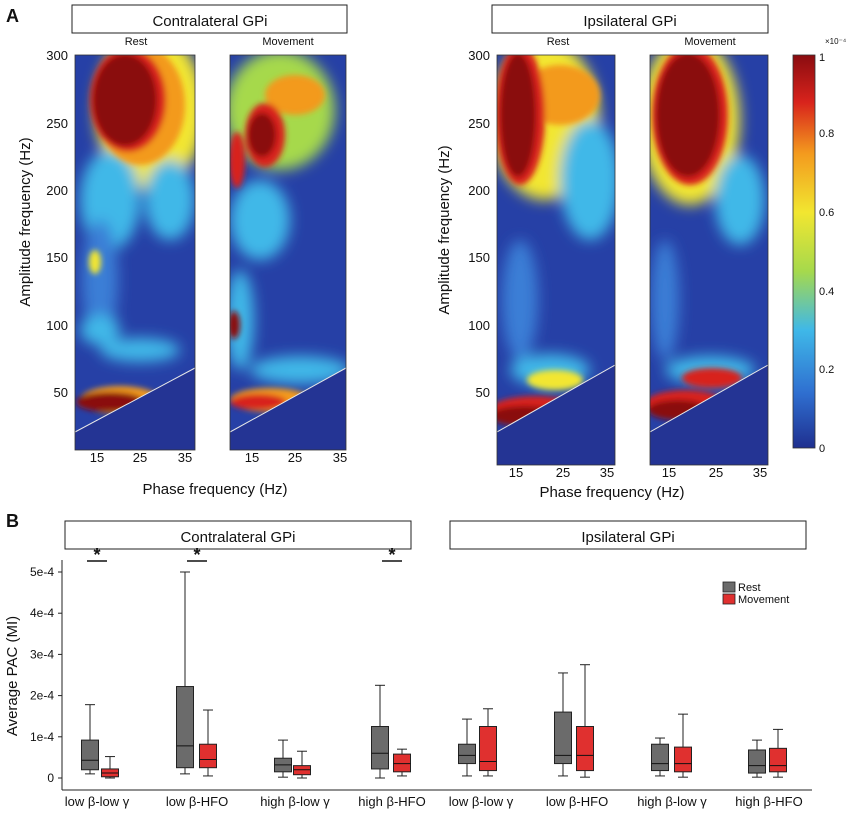 This screenshot has height=814, width=850. What do you see at coordinates (42, 613) in the screenshot?
I see `pac-tick-label: 4e-4` at bounding box center [42, 613].